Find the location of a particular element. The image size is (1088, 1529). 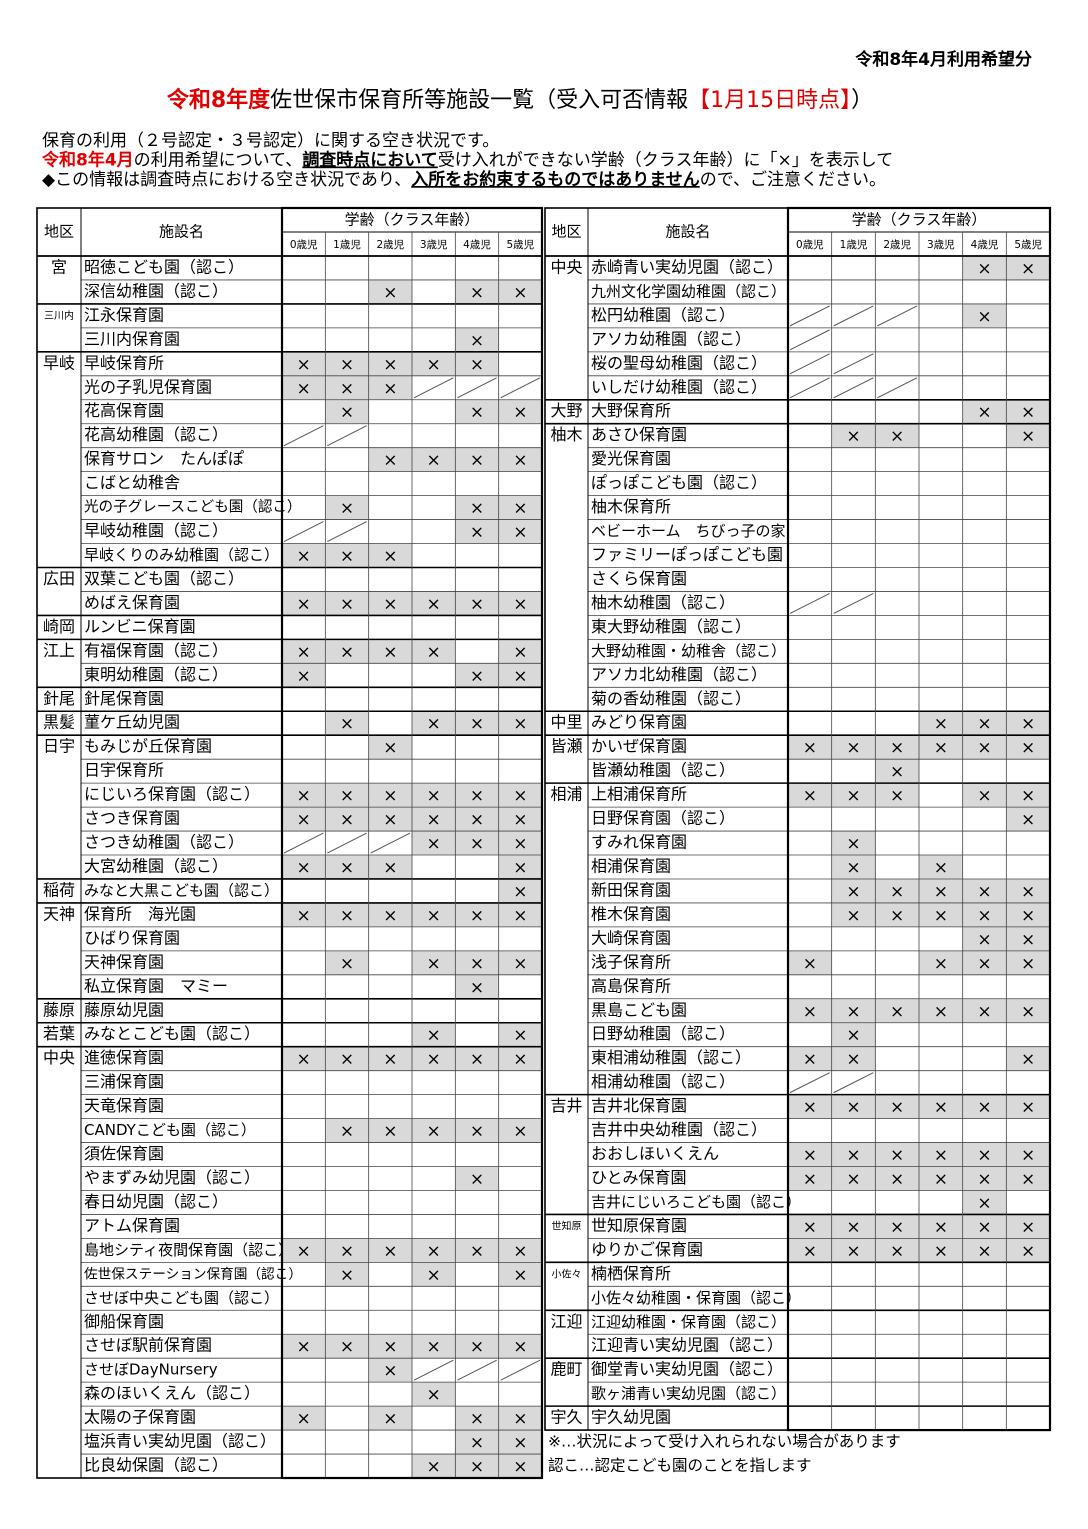

facility-name: 日野保育園（認こ） is located at coordinates (663, 818).